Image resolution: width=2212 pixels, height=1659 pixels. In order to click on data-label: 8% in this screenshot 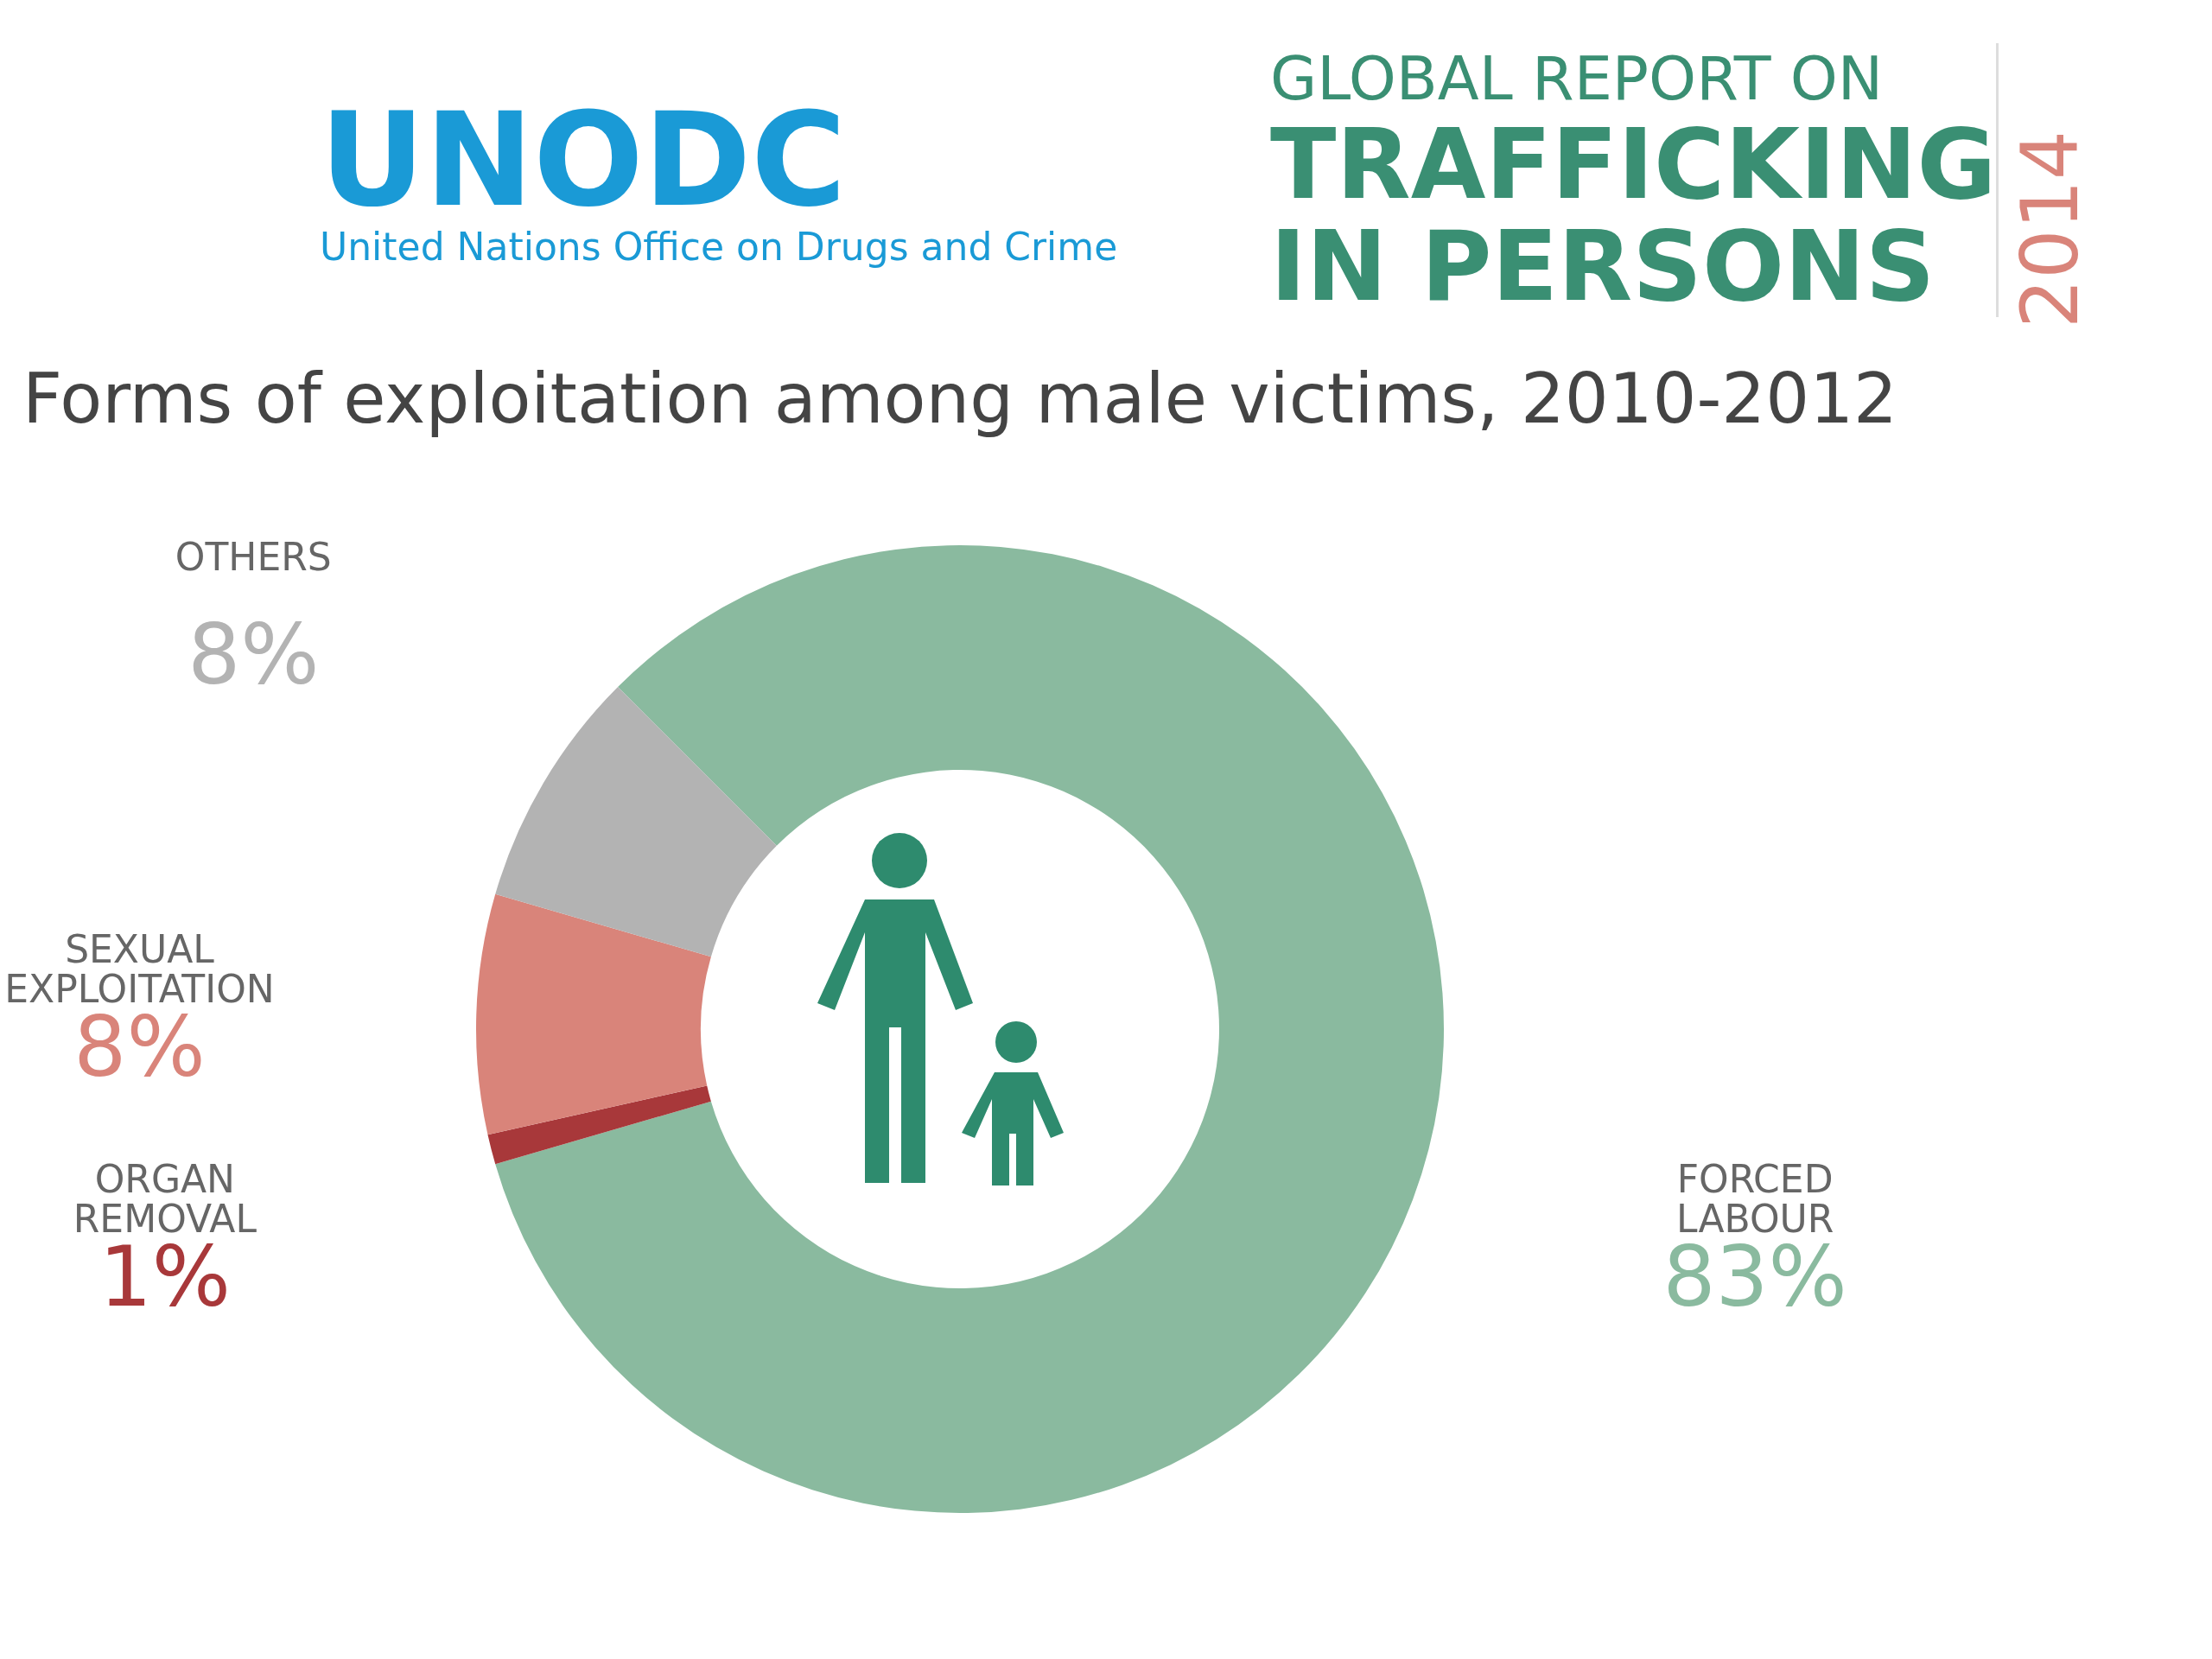, I will do `click(254, 655)`.